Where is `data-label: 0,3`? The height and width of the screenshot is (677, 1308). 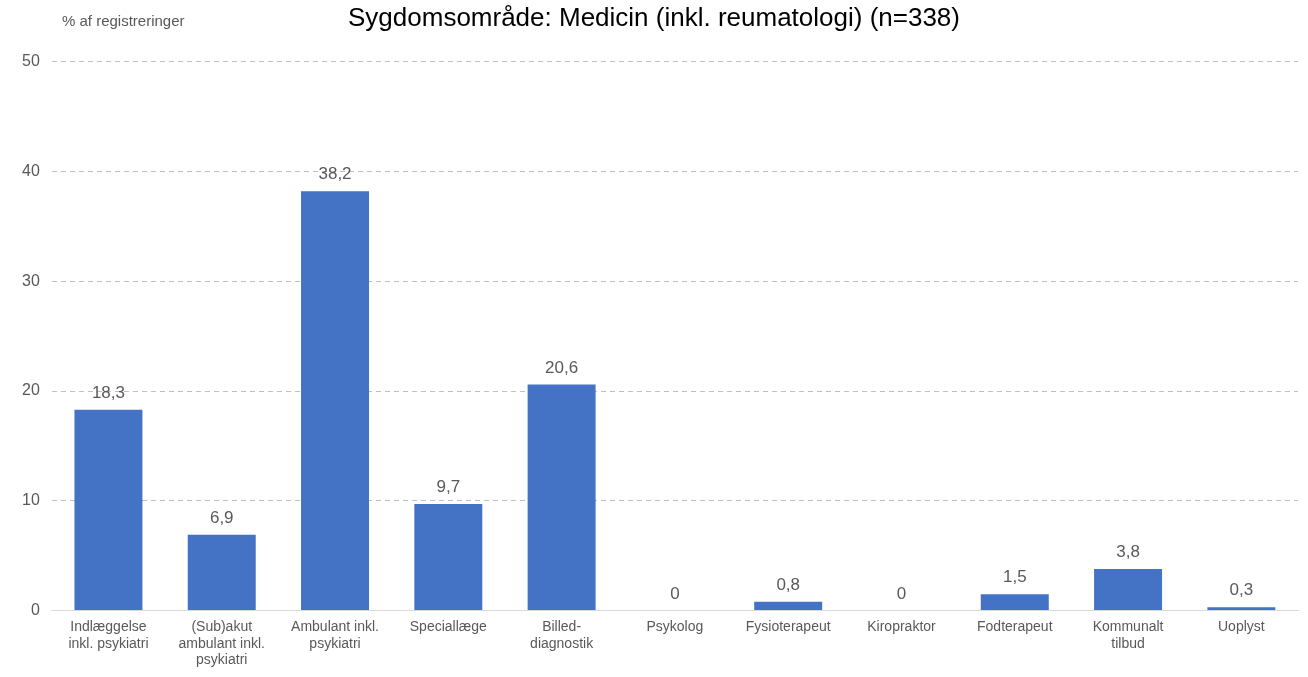
data-label: 0,3 is located at coordinates (1241, 590).